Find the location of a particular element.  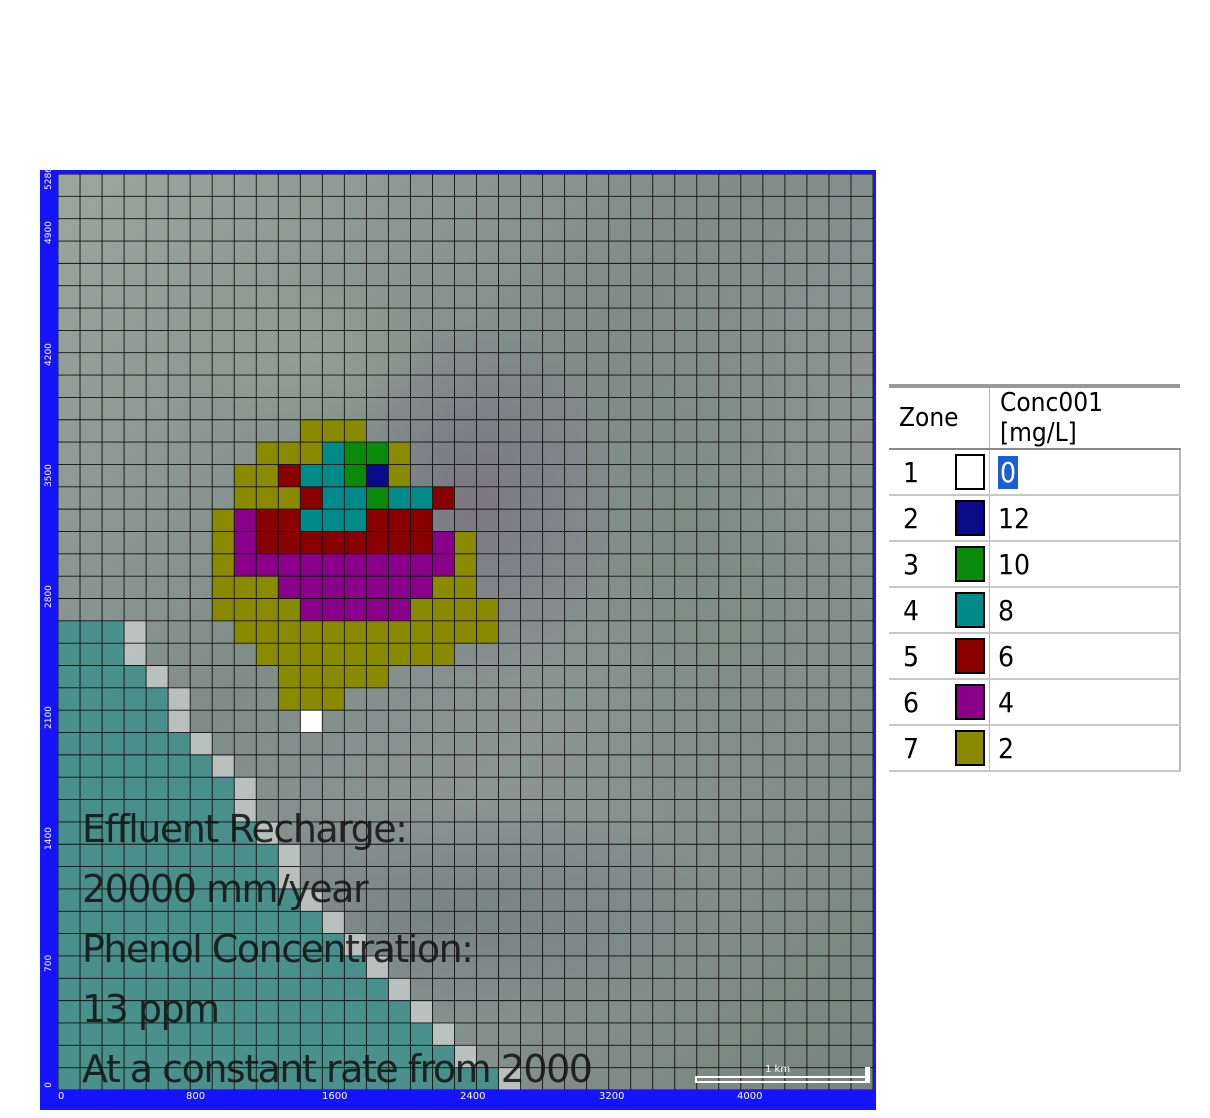

legend-row: 3 10 is located at coordinates (1035, 564).